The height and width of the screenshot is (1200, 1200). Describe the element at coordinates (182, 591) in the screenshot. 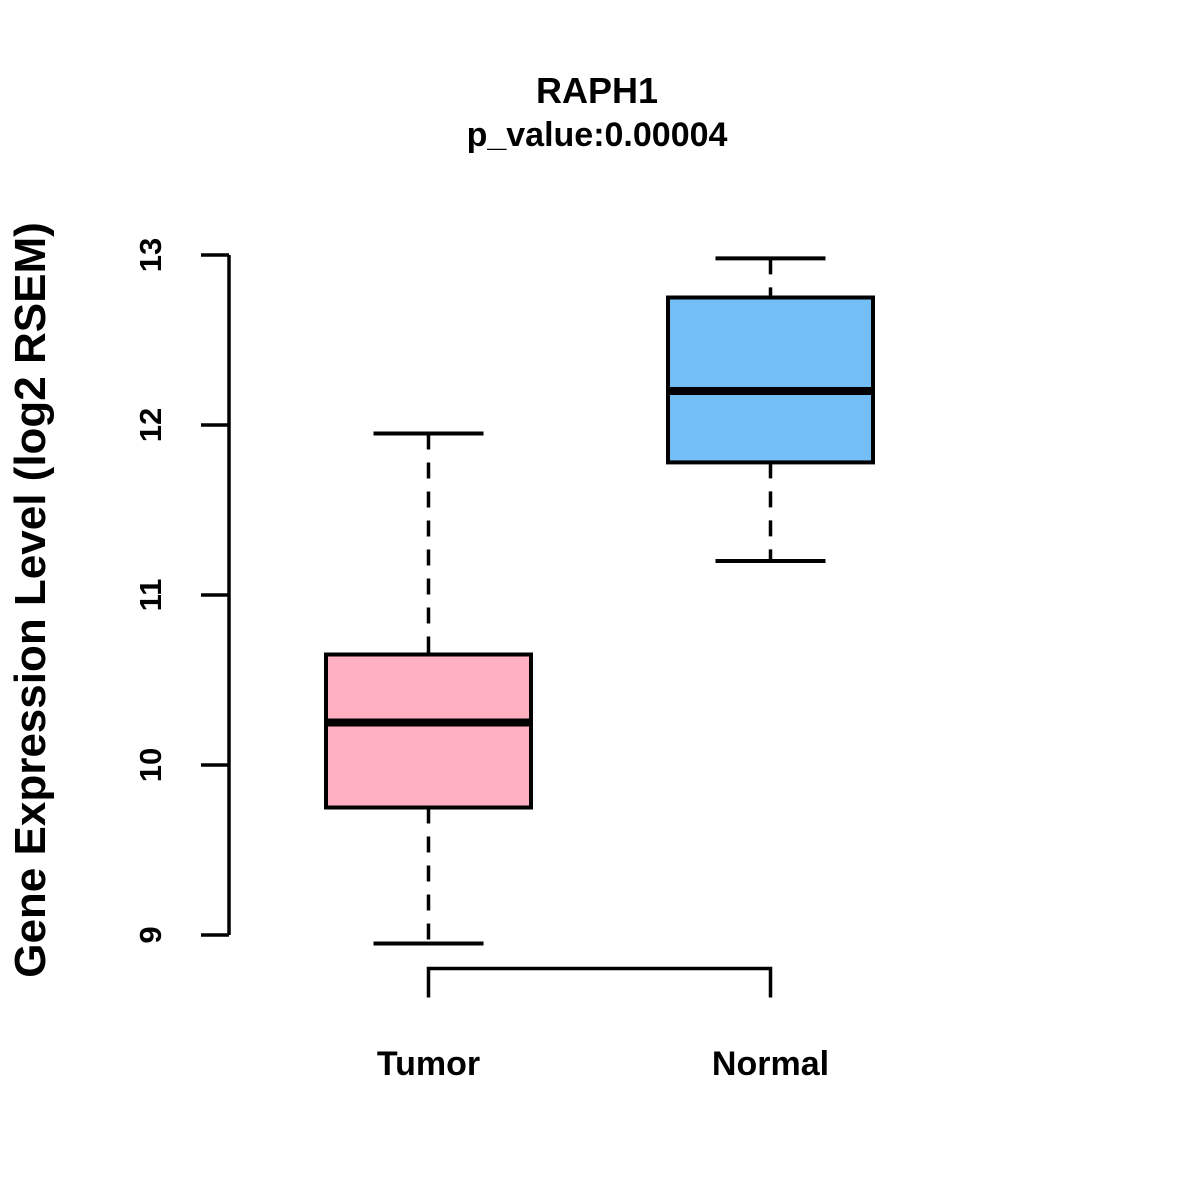

I see `y-axis: 9 10 11 12 13` at that location.